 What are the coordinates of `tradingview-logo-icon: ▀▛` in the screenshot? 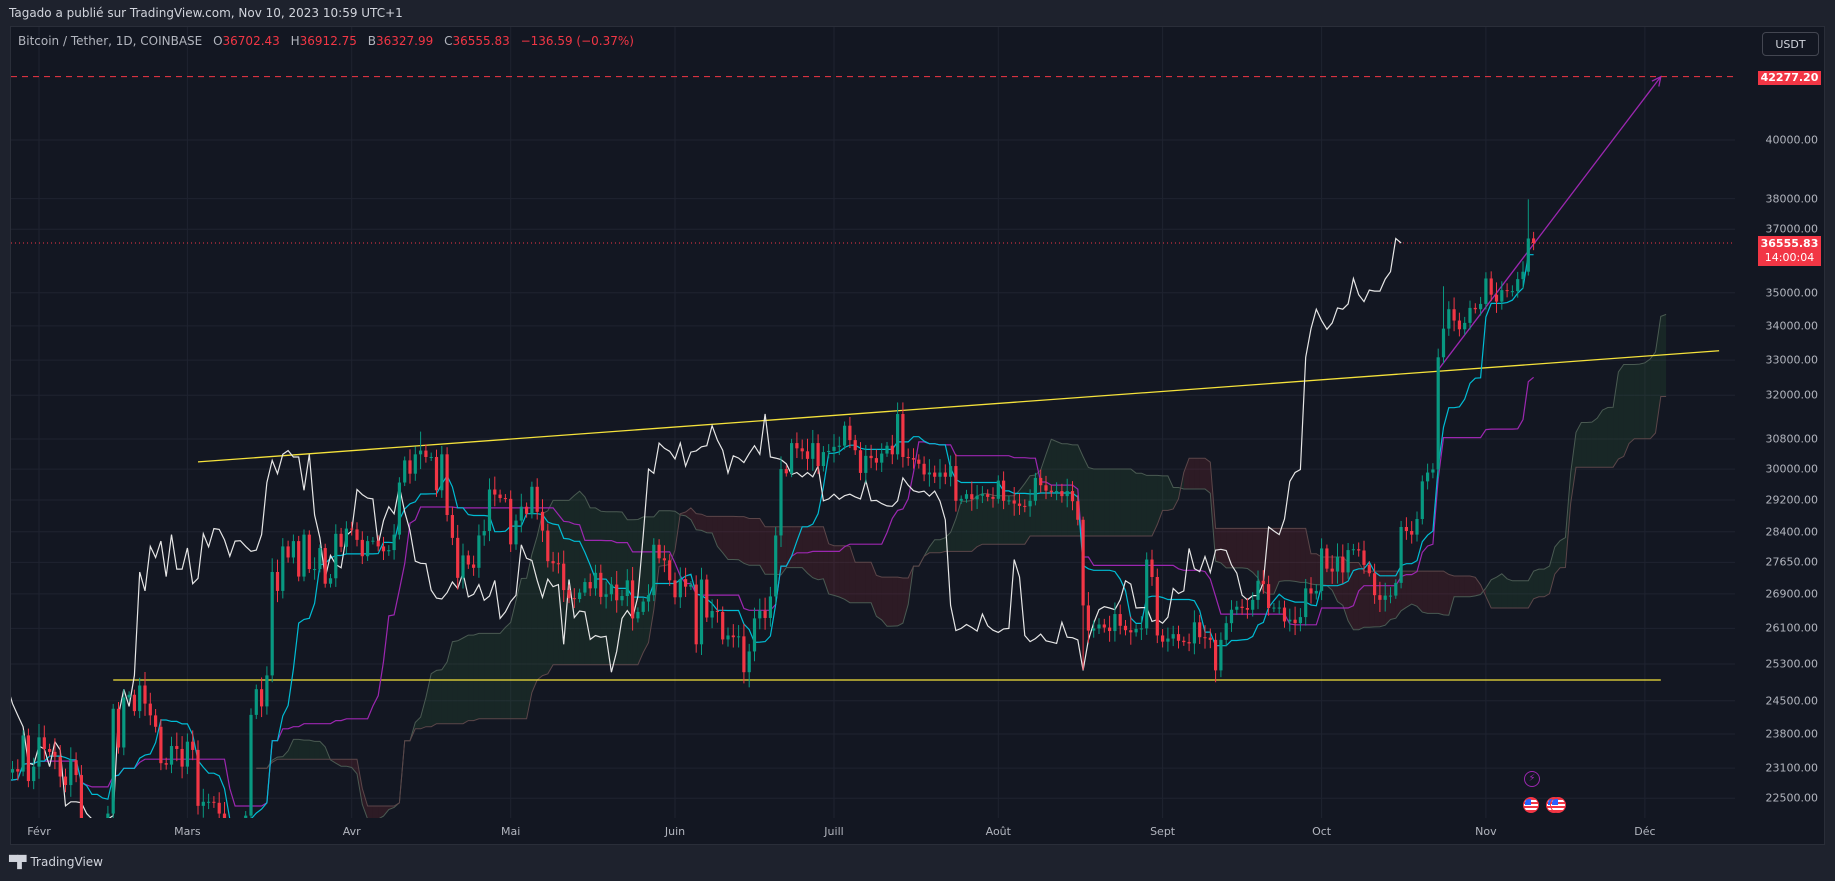 It's located at (17, 862).